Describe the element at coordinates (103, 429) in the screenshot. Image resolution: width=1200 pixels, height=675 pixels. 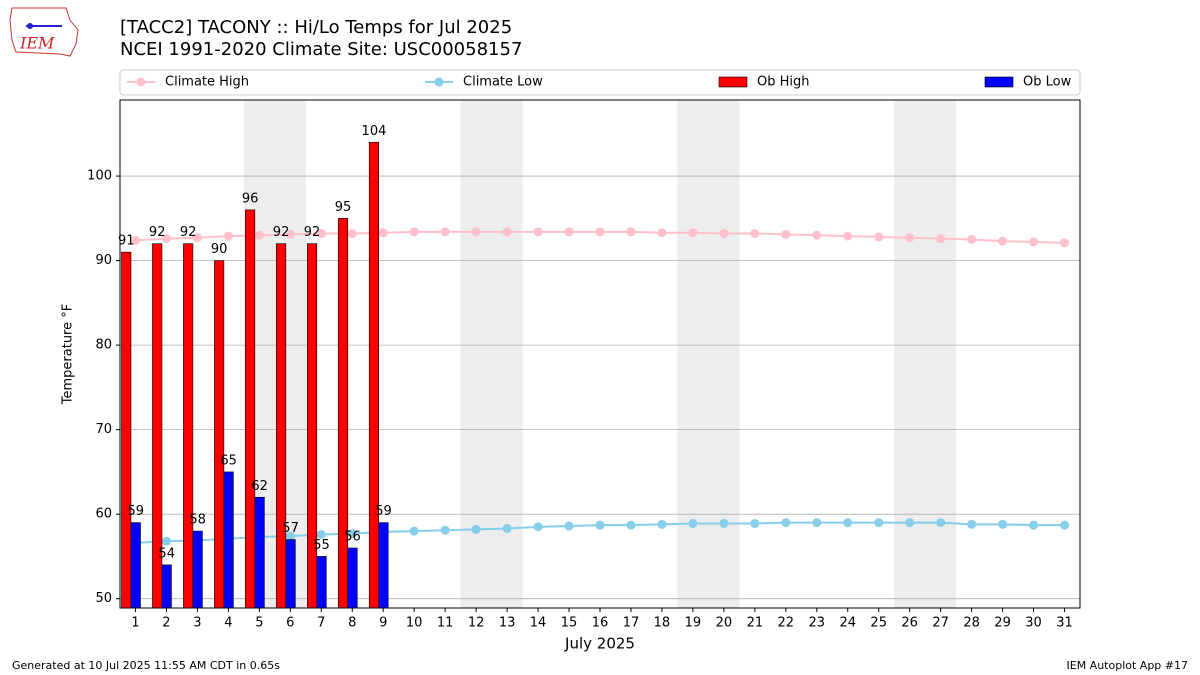
I see `y-tick-label: 70` at that location.